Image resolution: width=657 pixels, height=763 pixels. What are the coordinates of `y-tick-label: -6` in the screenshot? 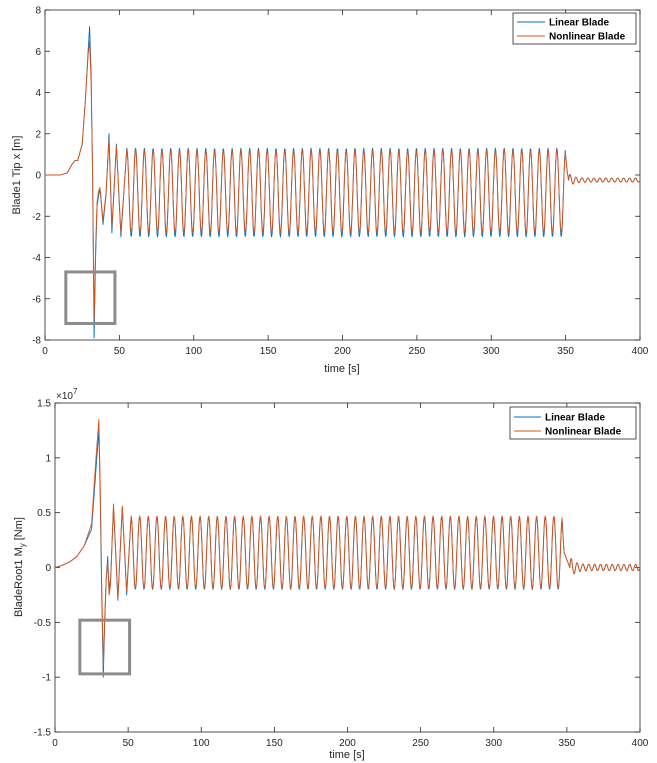 It's located at (36, 299).